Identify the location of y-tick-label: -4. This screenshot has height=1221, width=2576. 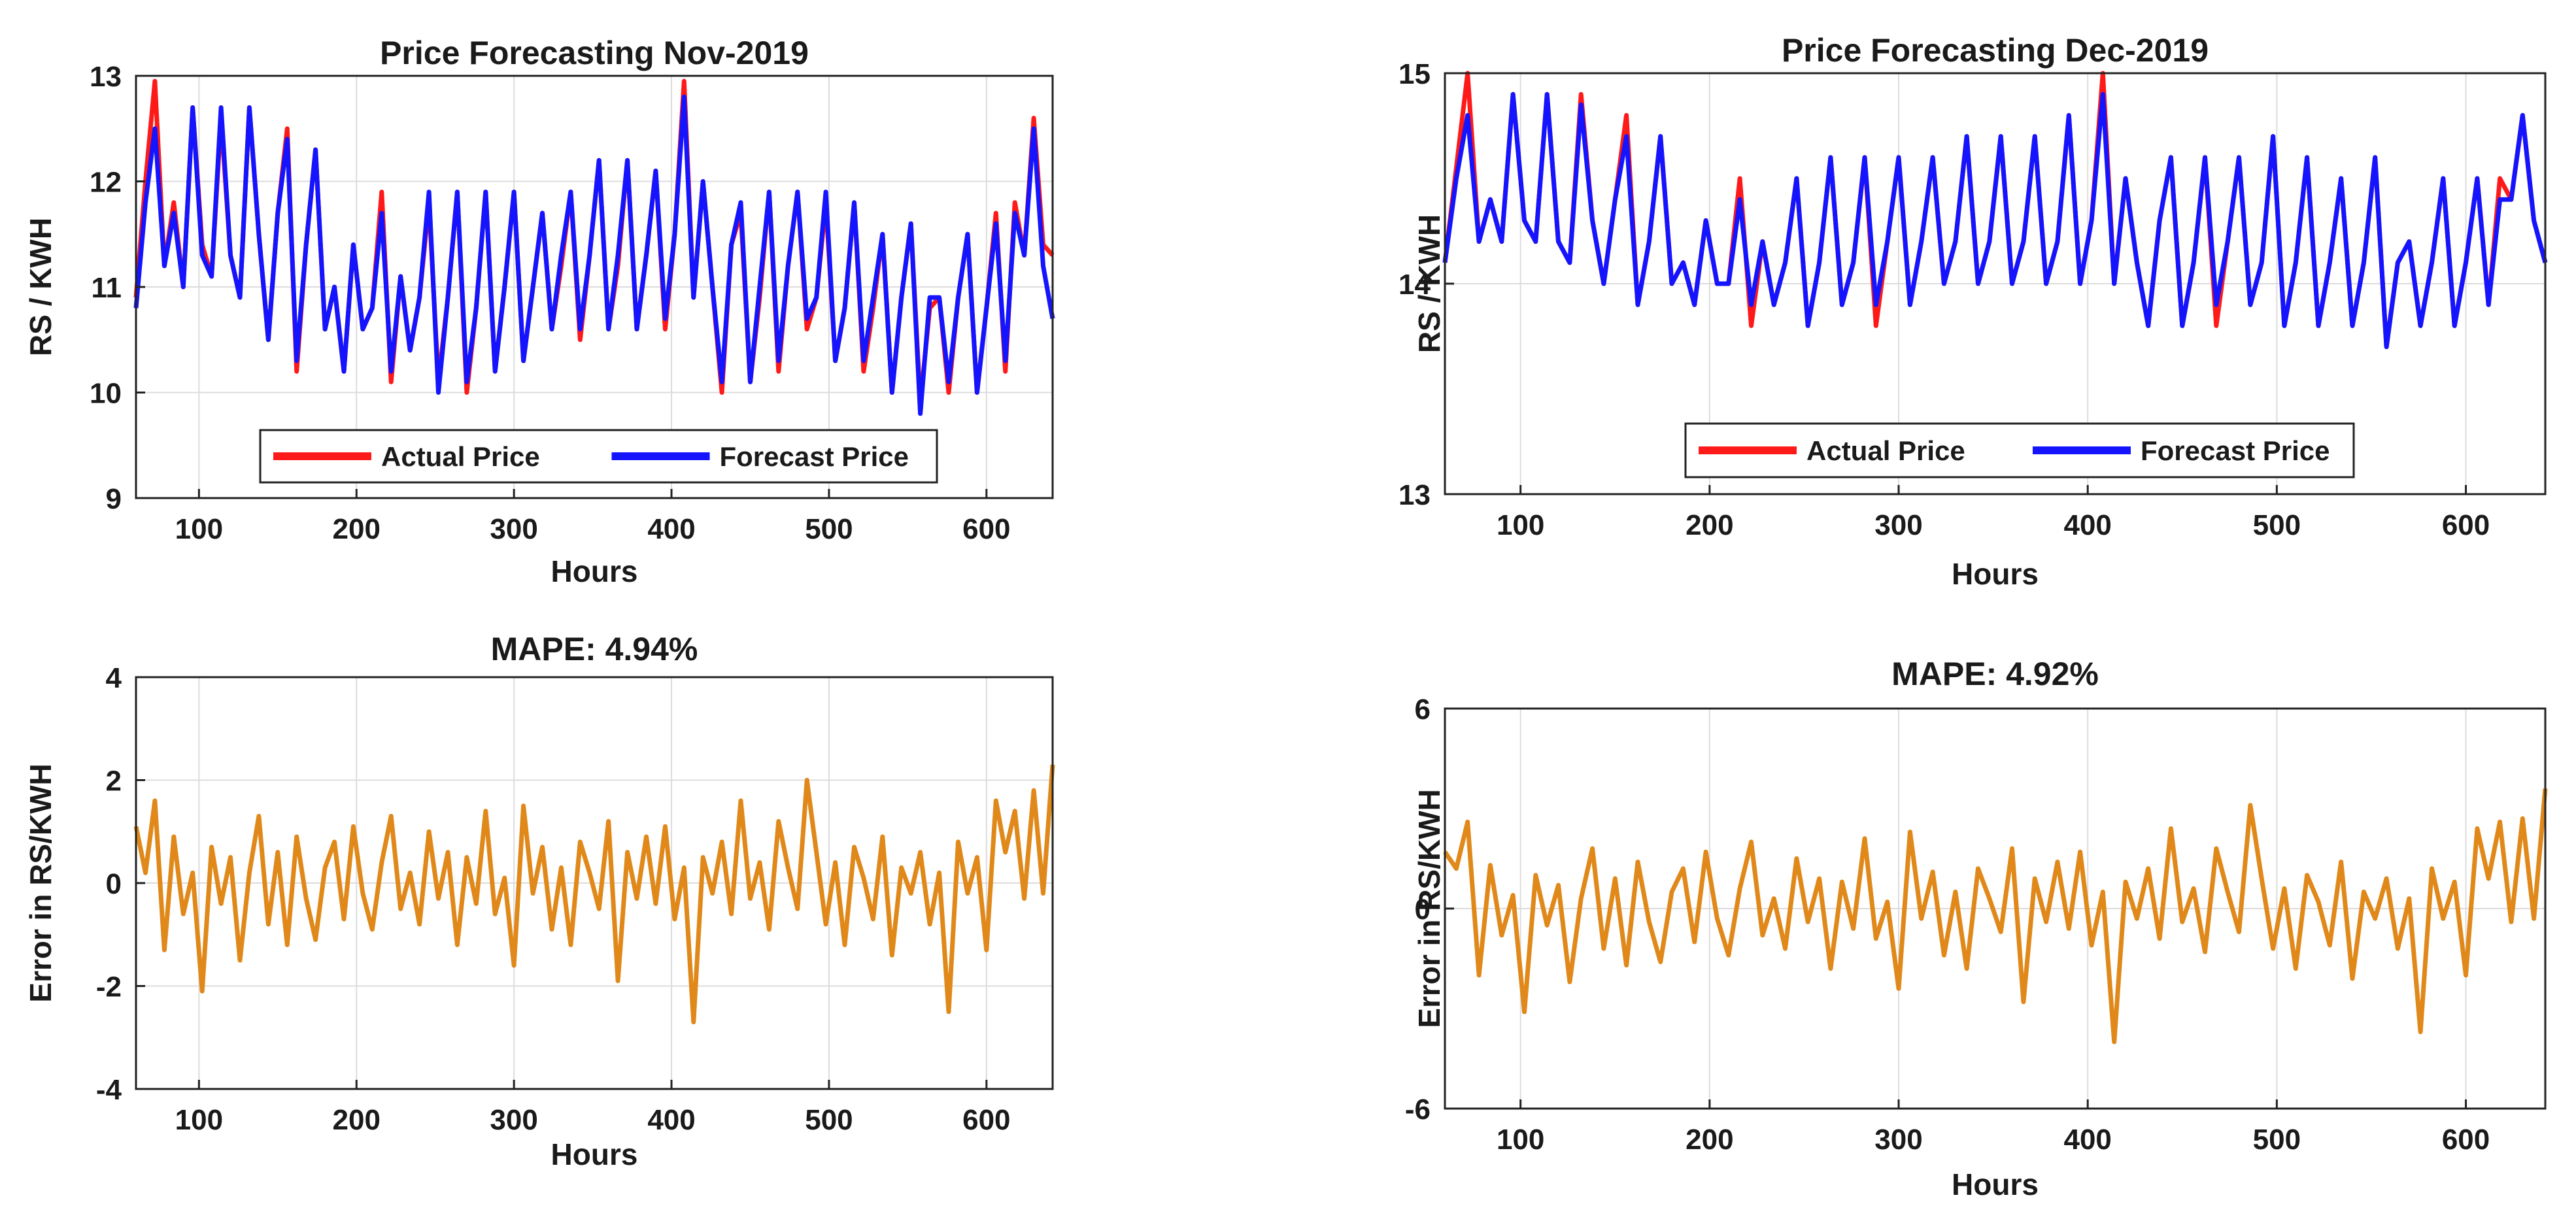
(109, 1090).